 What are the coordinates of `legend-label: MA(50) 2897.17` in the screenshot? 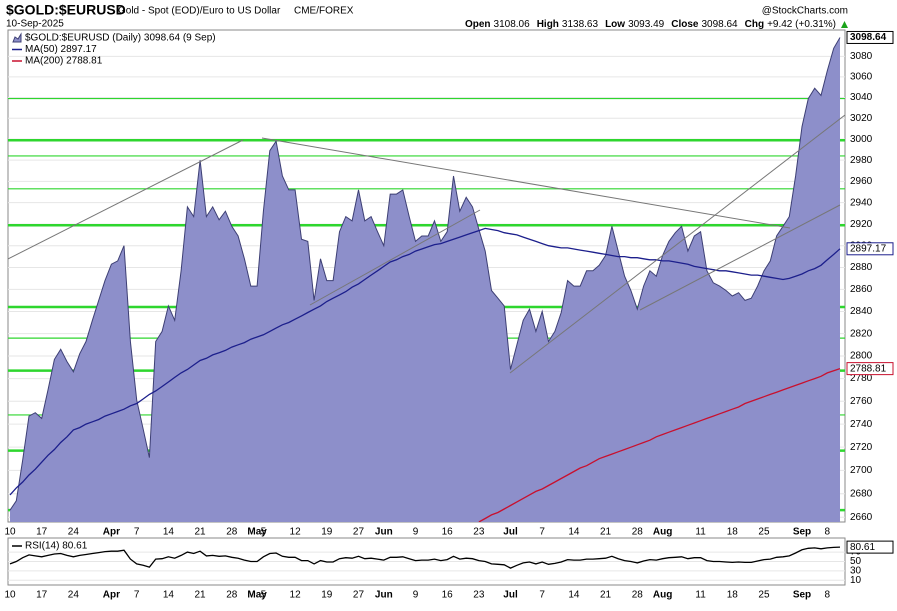 It's located at (61, 49).